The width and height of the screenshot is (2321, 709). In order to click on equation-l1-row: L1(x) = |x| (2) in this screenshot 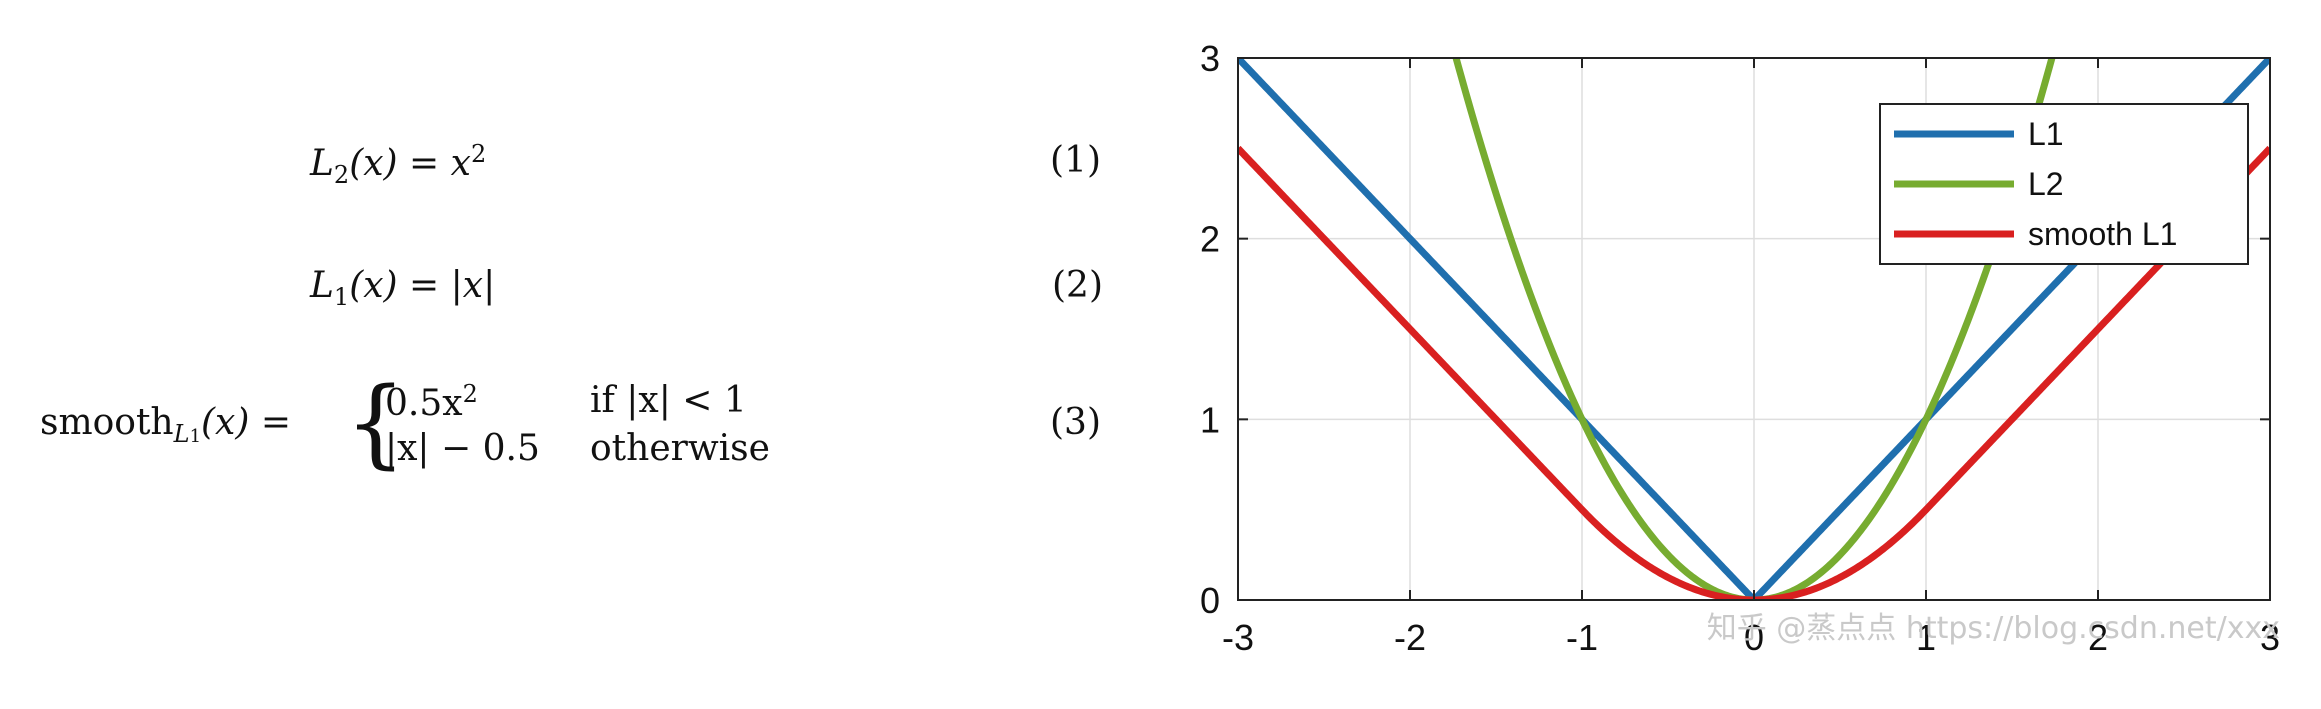, I will do `click(580, 300)`.